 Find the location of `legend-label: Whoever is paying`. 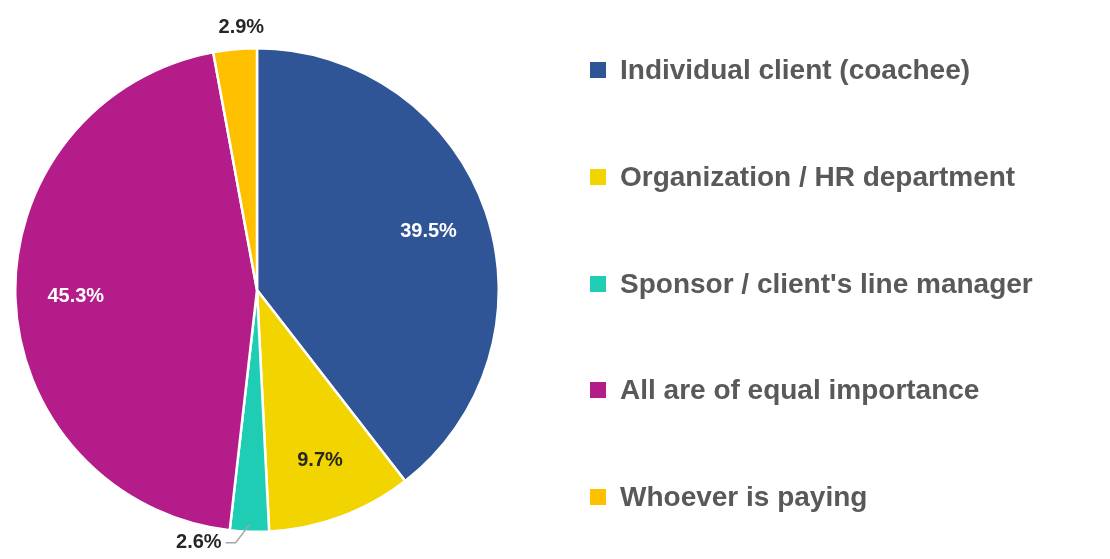

legend-label: Whoever is paying is located at coordinates (744, 497).